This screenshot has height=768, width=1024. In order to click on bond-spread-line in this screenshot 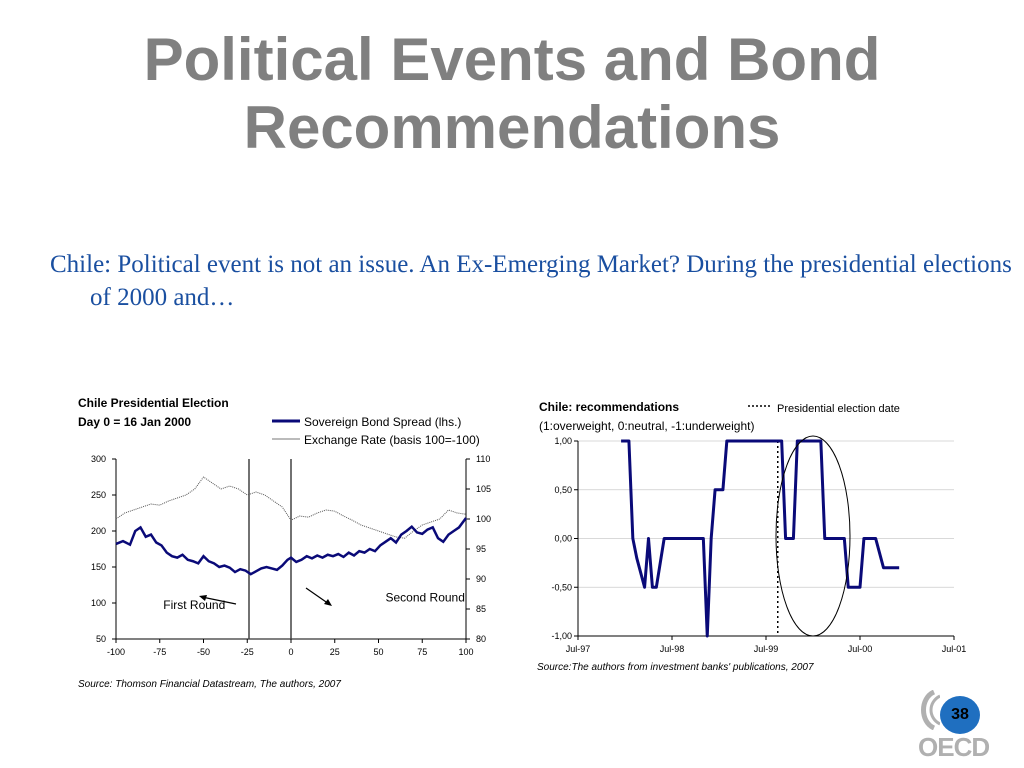, I will do `click(291, 546)`.